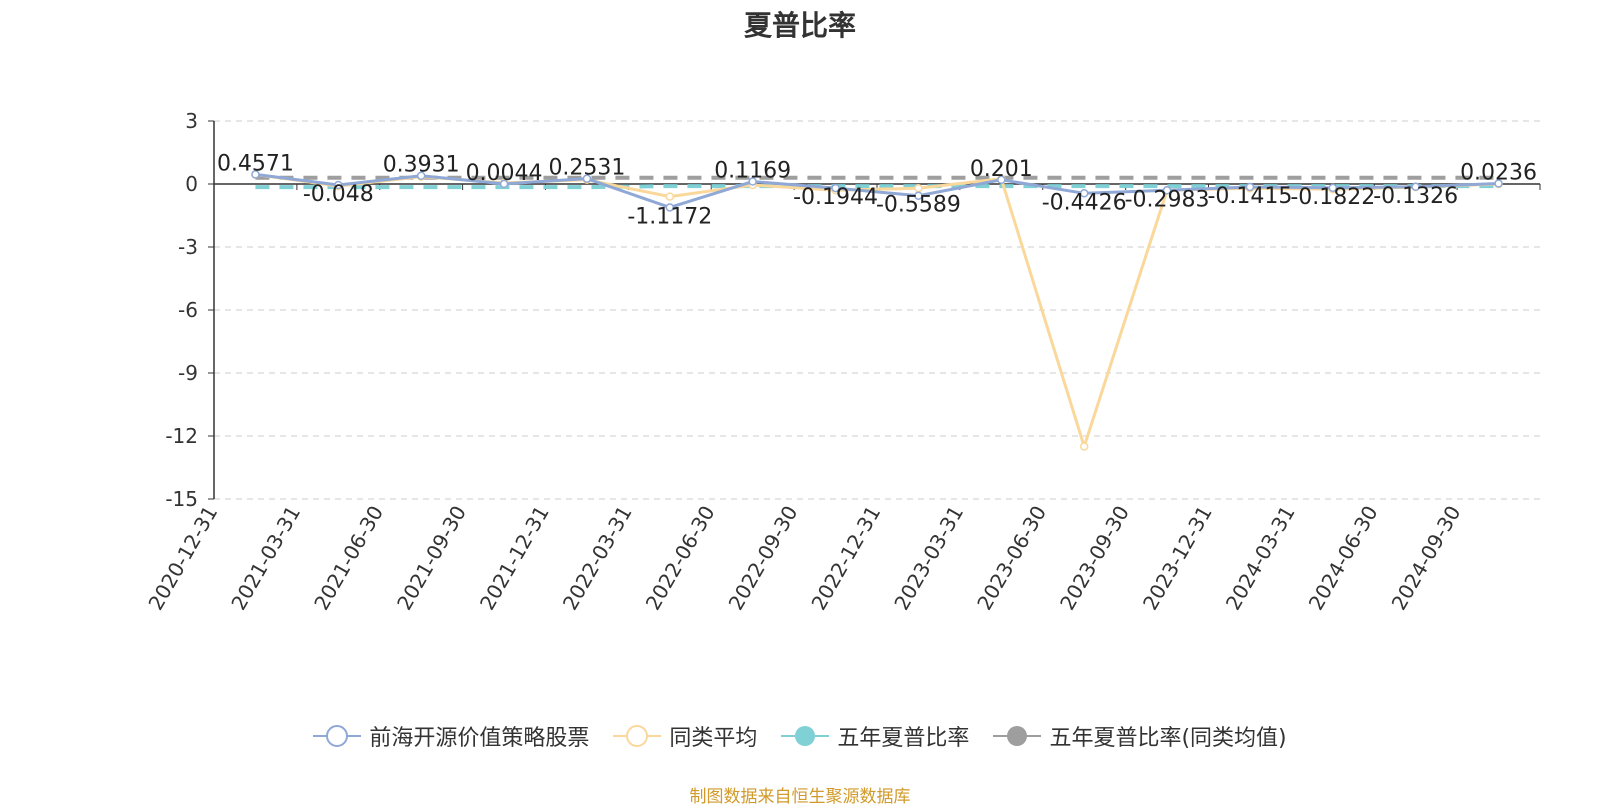 Image resolution: width=1600 pixels, height=807 pixels. What do you see at coordinates (1332, 197) in the screenshot?
I see `data-label: -0.1822` at bounding box center [1332, 197].